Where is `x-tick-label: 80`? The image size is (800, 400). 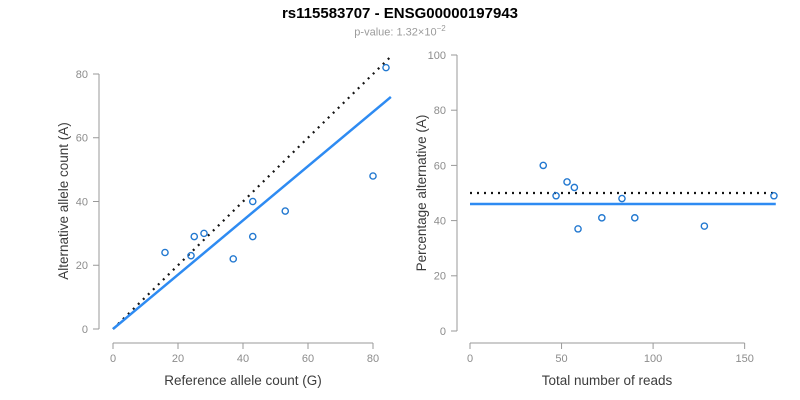 x-tick-label: 80 is located at coordinates (373, 359).